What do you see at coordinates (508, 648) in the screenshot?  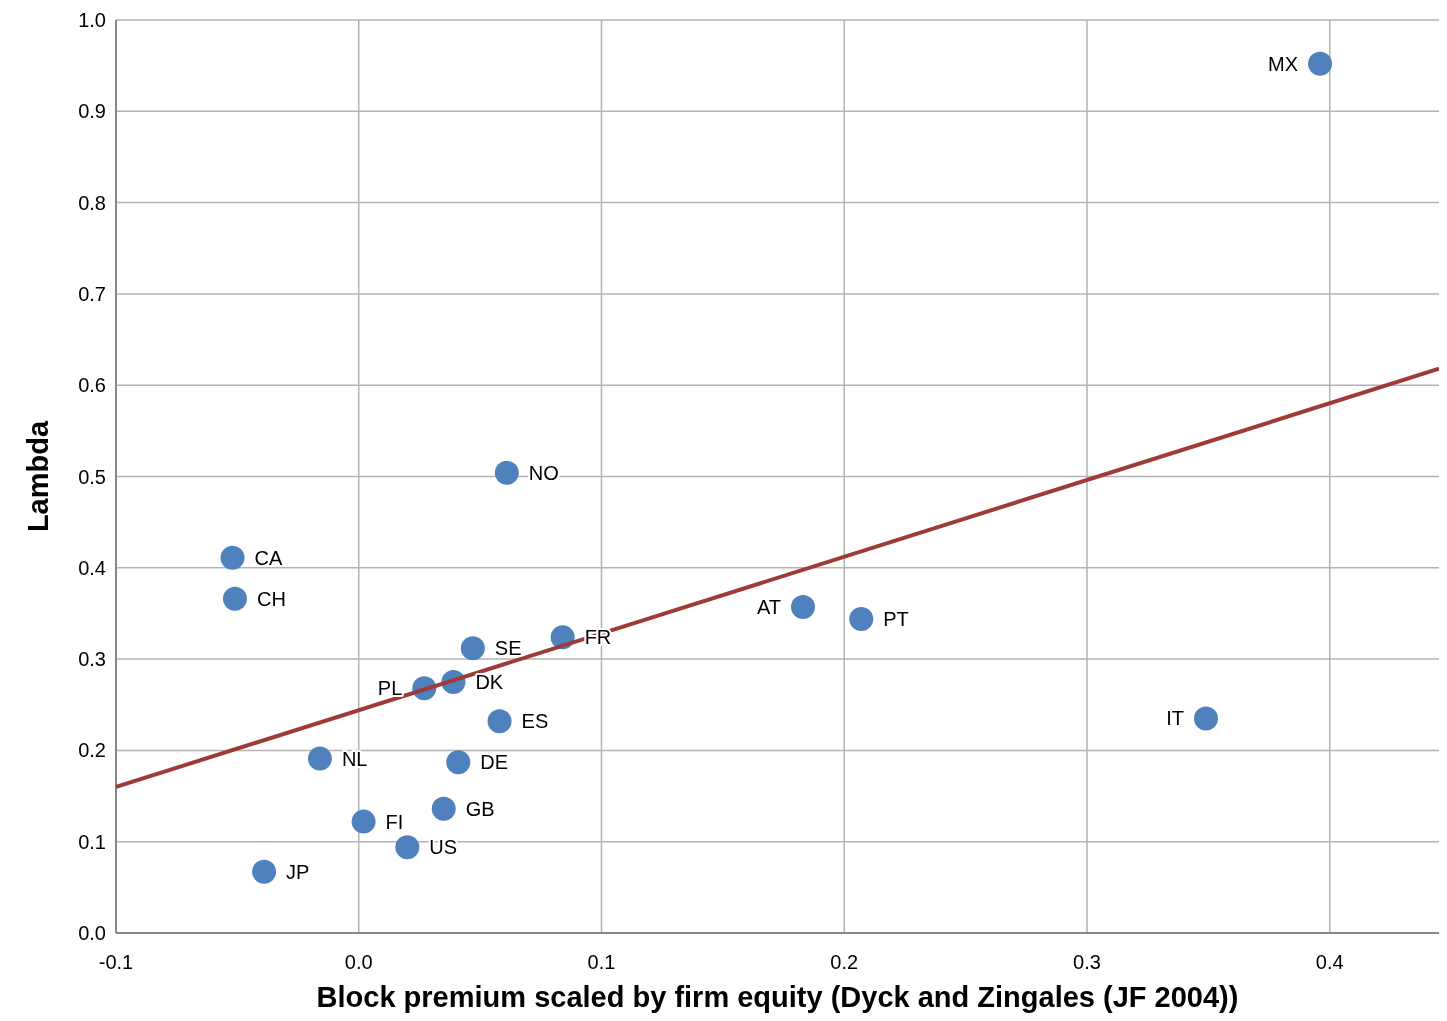 I see `annotation: SE` at bounding box center [508, 648].